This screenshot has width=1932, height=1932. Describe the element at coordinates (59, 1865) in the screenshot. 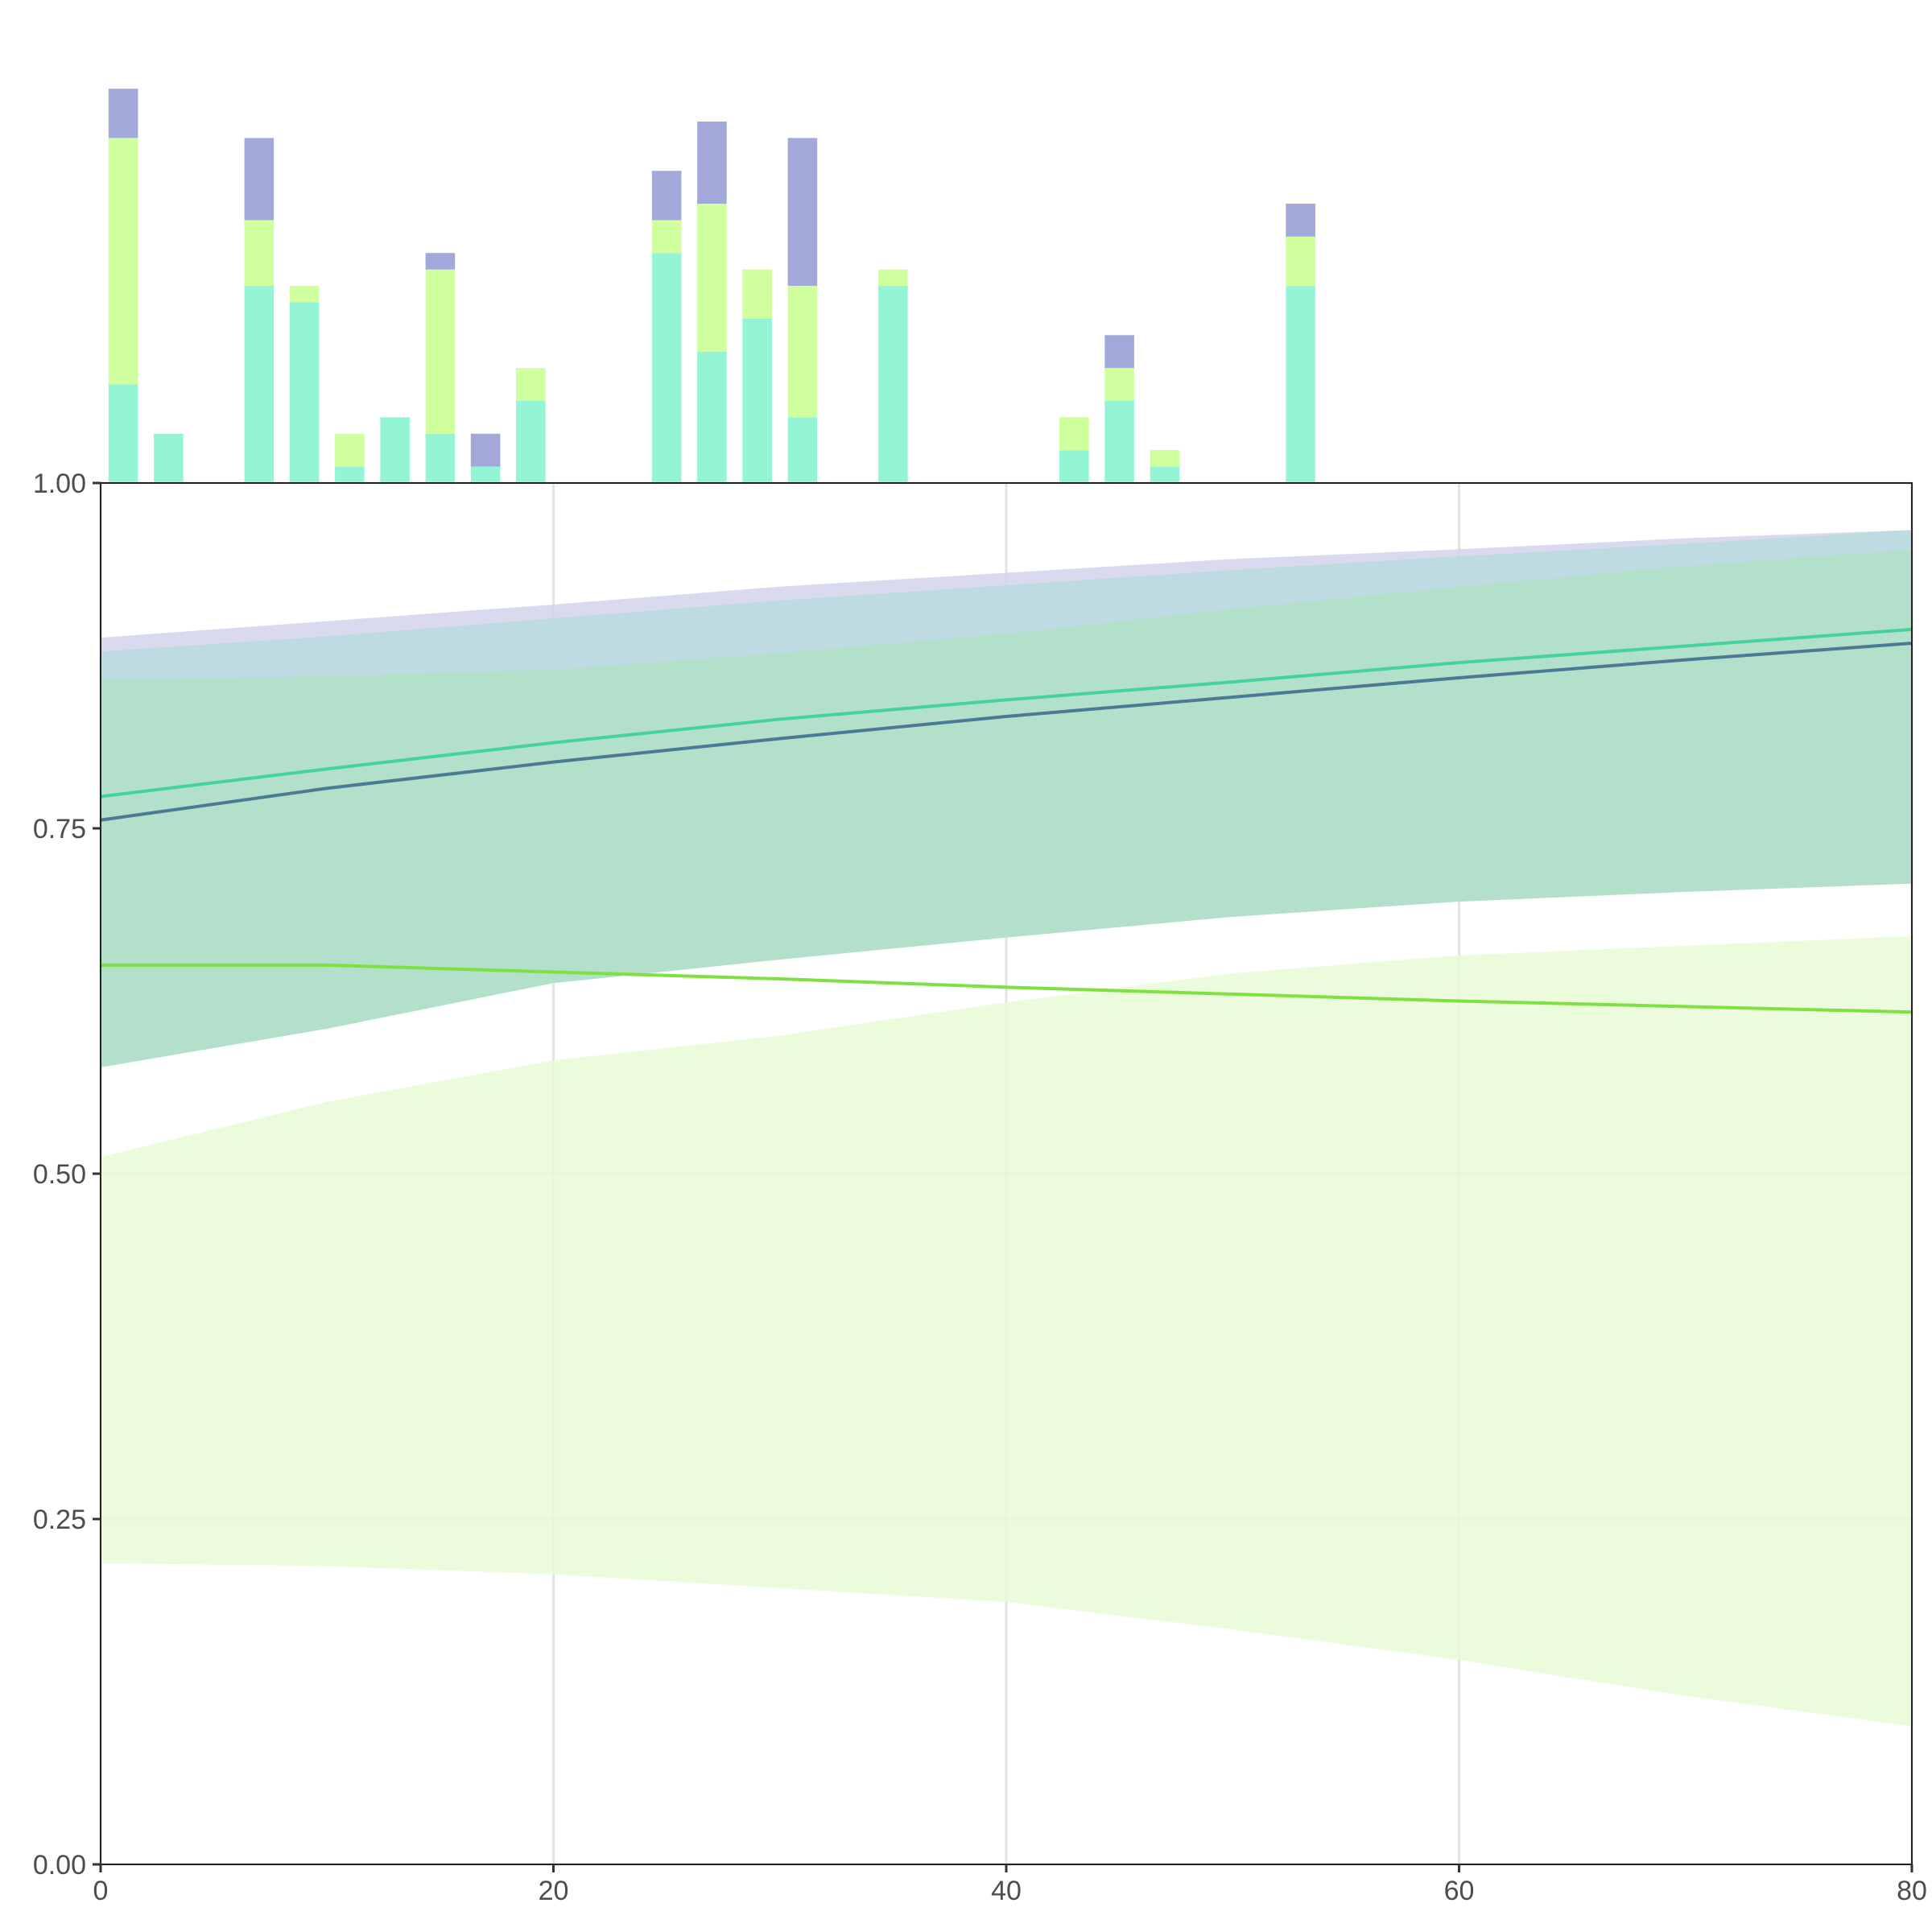

I see `y-tick-label: 0.00` at that location.